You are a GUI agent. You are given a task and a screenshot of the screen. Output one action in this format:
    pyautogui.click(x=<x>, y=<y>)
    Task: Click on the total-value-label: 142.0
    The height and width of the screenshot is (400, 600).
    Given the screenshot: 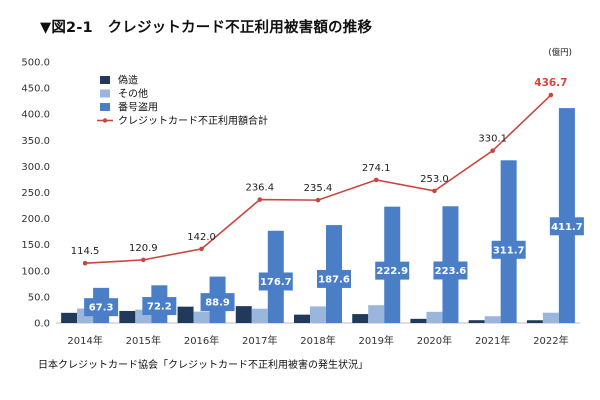 What is the action you would take?
    pyautogui.click(x=201, y=237)
    